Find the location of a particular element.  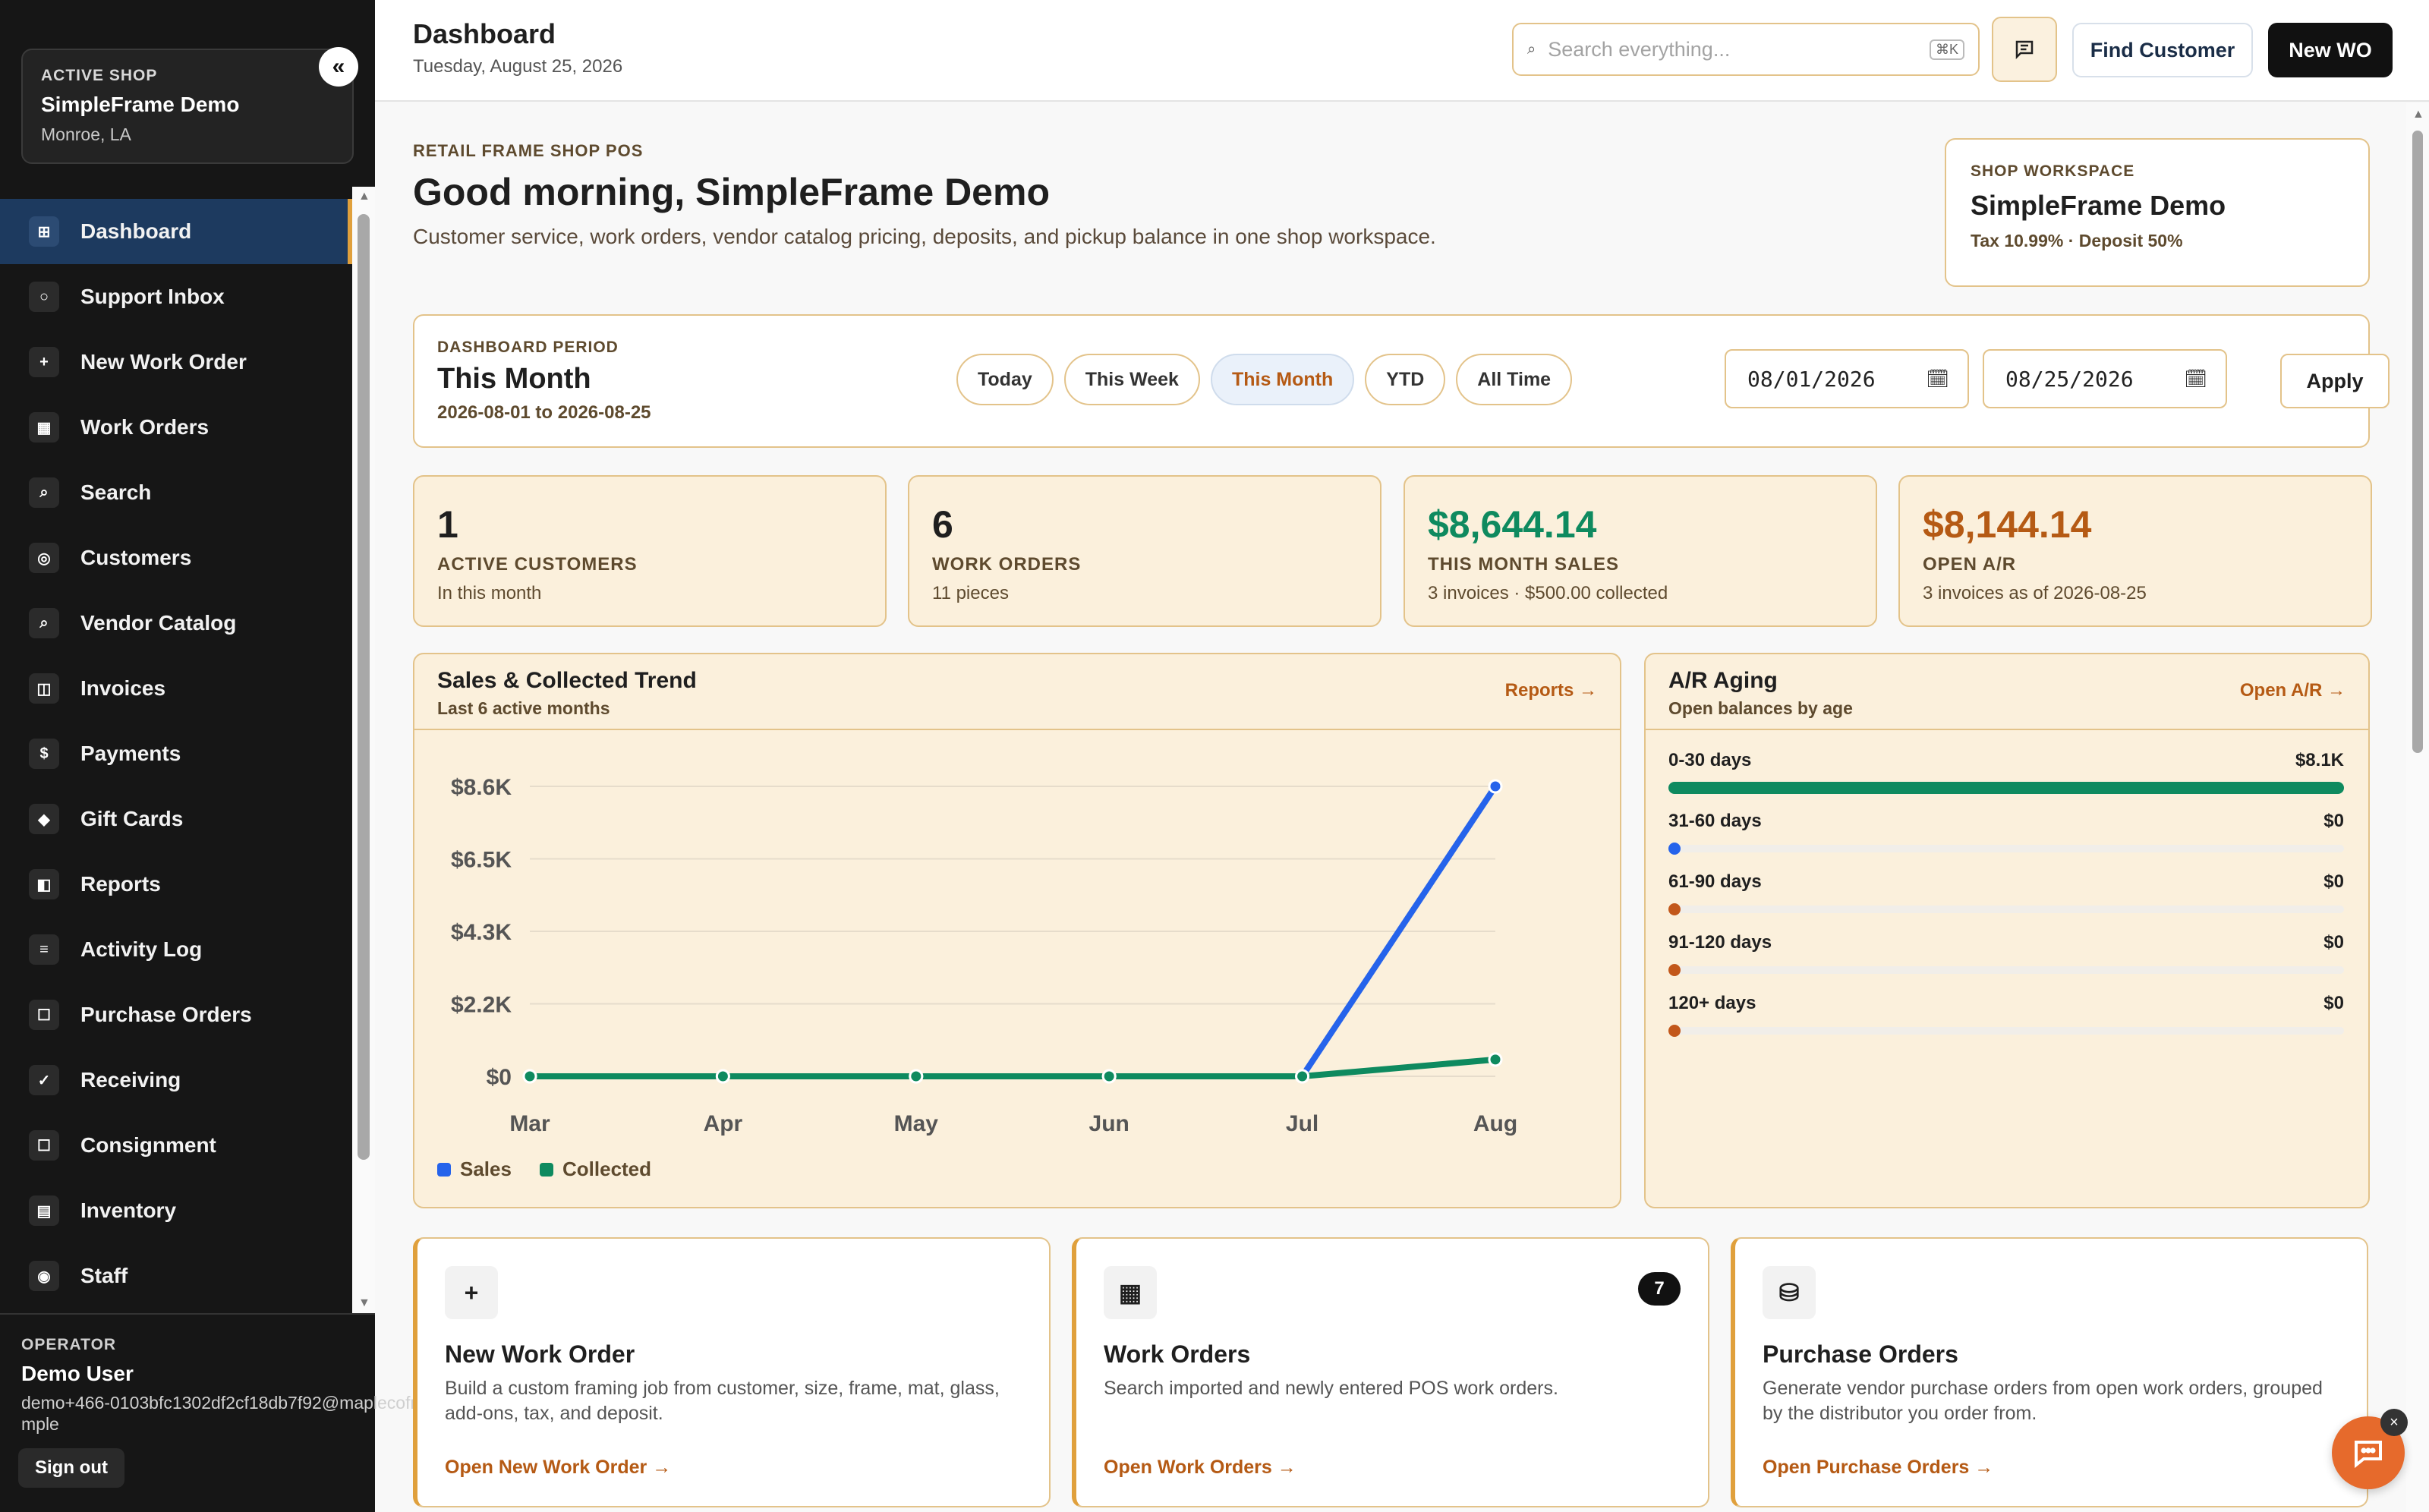

sidebar-item-support-inbox: ○ Support Inbox is located at coordinates (176, 296).